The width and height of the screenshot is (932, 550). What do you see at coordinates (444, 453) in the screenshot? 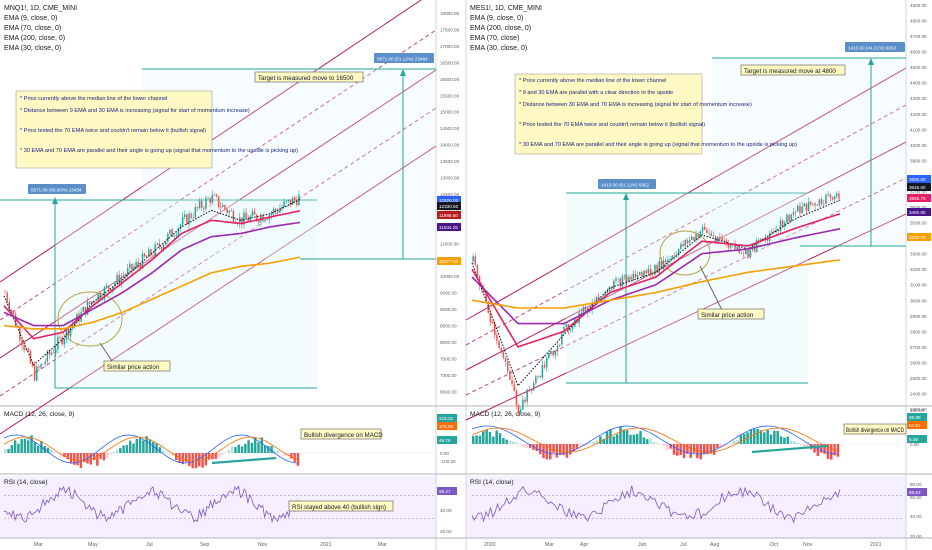
I see `macd-tick-label: 0.00` at bounding box center [444, 453].